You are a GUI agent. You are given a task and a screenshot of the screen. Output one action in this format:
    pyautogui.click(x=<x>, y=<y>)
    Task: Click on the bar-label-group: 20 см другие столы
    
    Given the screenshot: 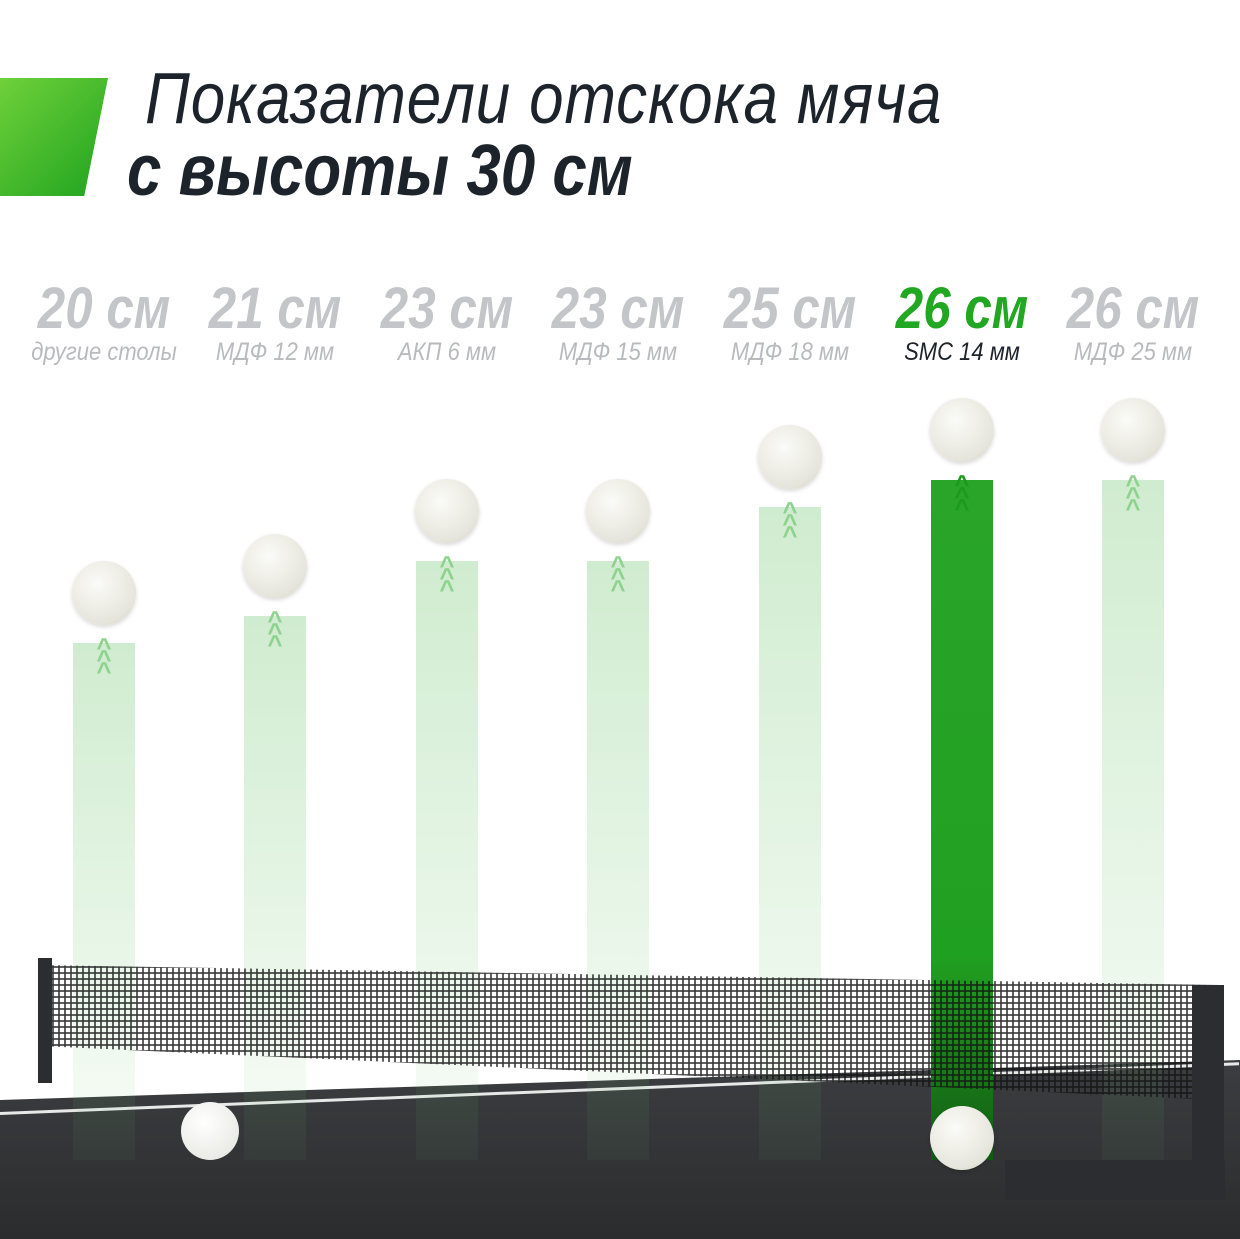 What is the action you would take?
    pyautogui.click(x=104, y=321)
    